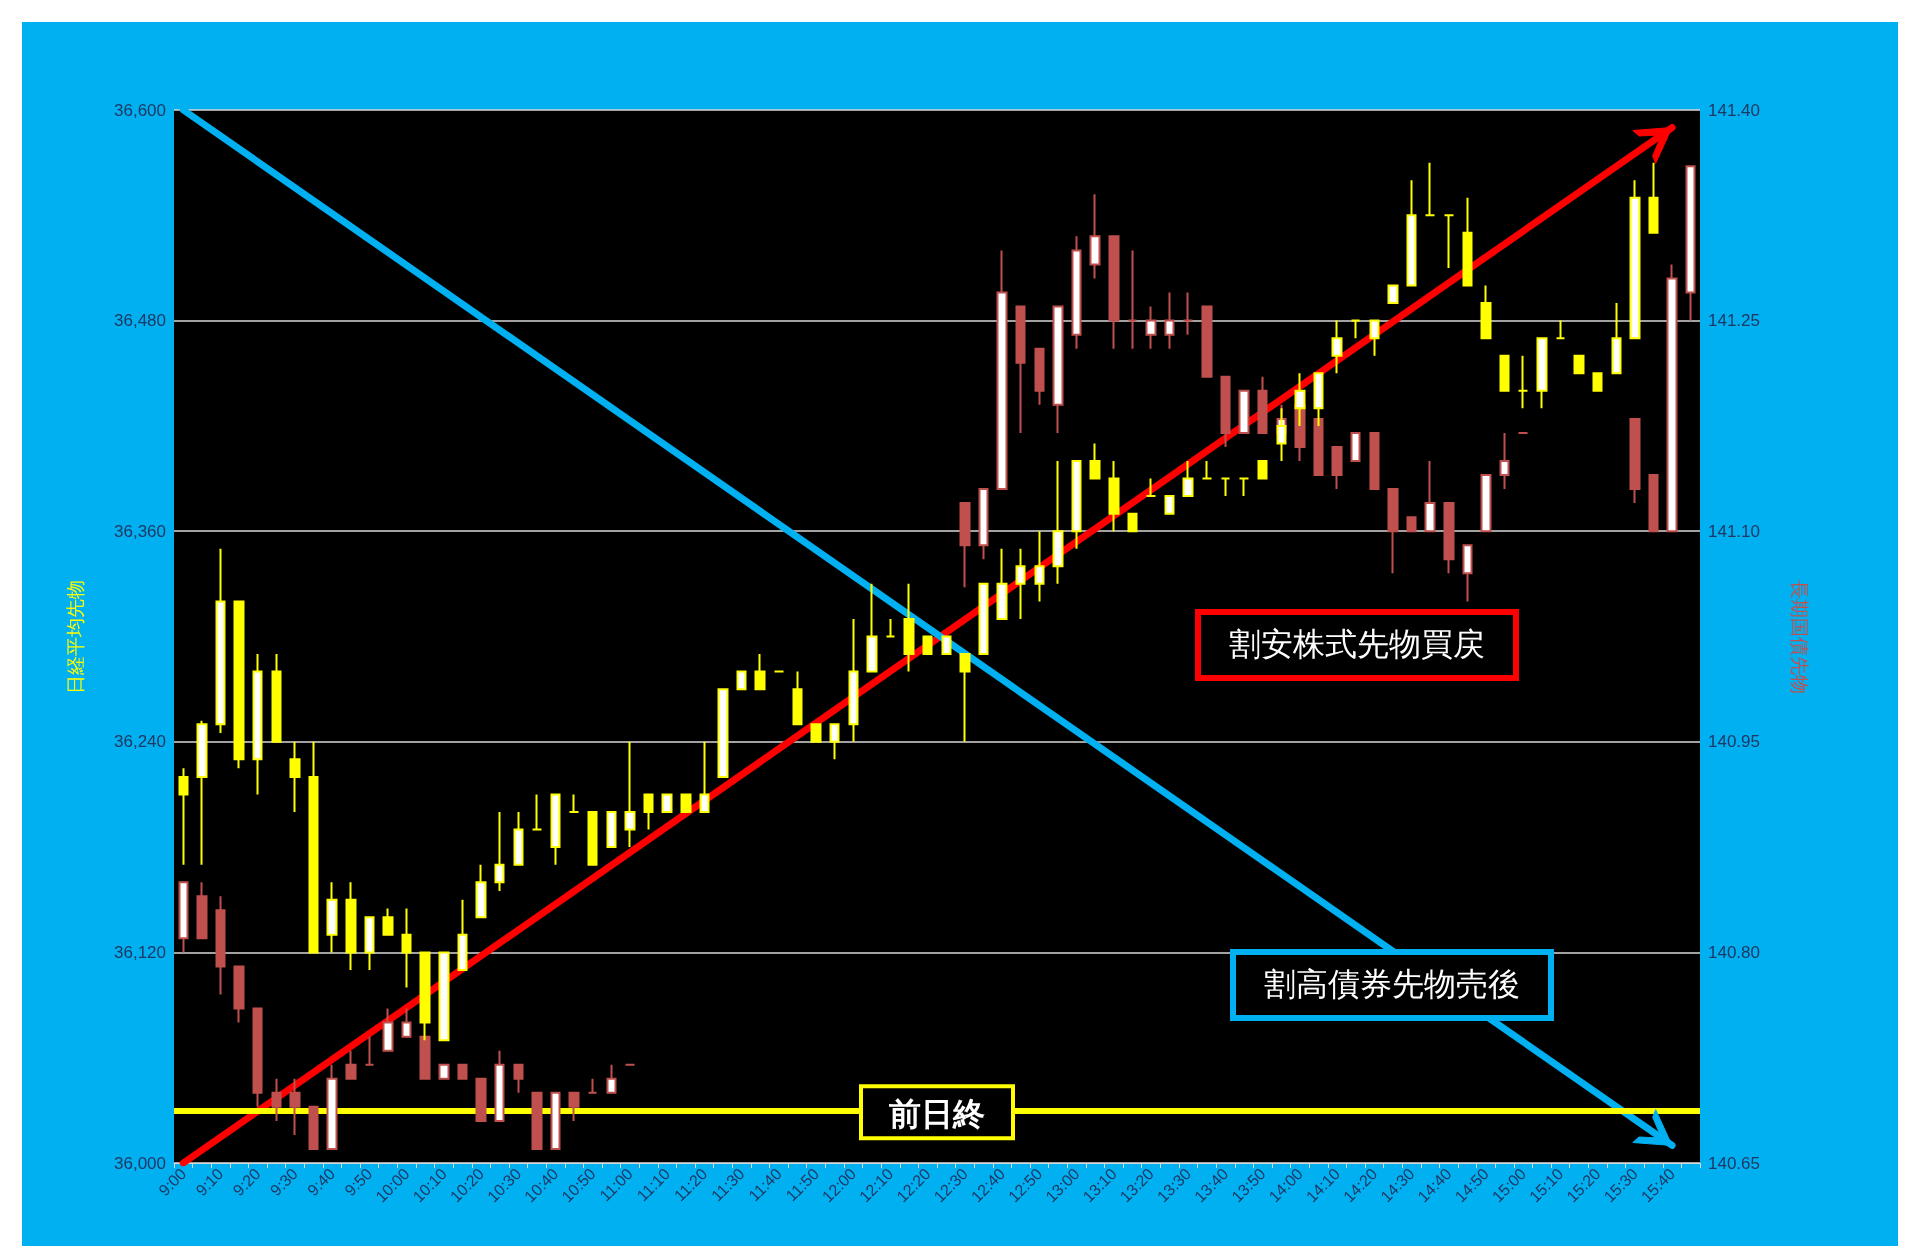 The height and width of the screenshot is (1248, 1920). I want to click on y-tick-label: 36,480, so click(140, 321).